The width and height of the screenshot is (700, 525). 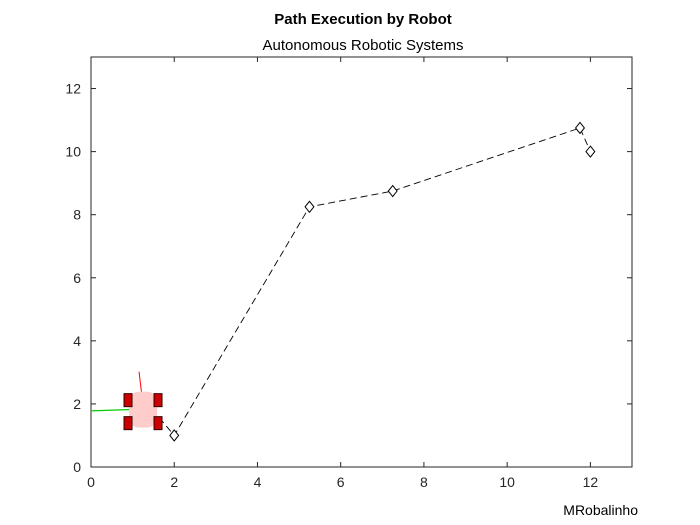 What do you see at coordinates (91, 482) in the screenshot?
I see `x-tick-label: 0` at bounding box center [91, 482].